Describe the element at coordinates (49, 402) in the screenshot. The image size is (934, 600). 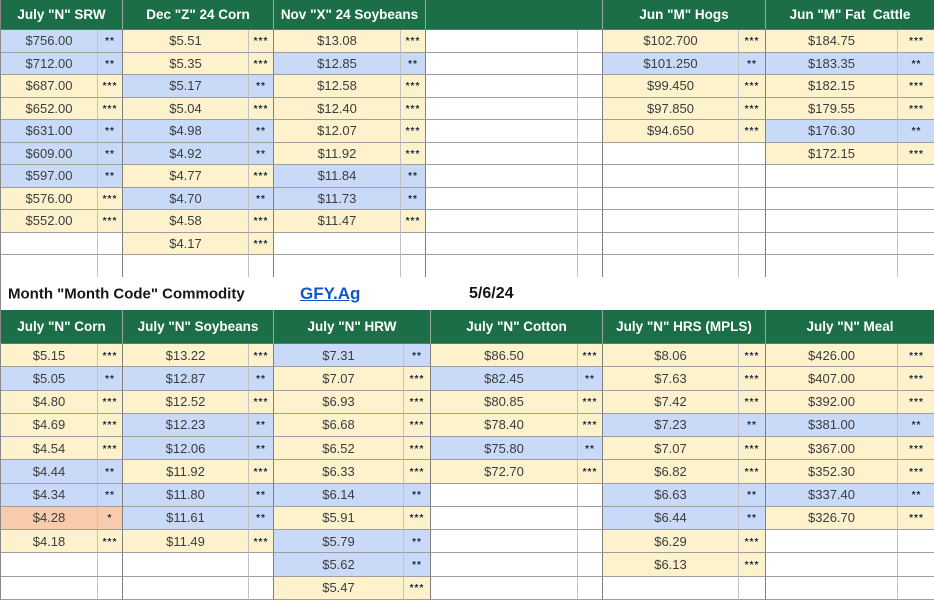
I see `price-cell: $4.80` at that location.